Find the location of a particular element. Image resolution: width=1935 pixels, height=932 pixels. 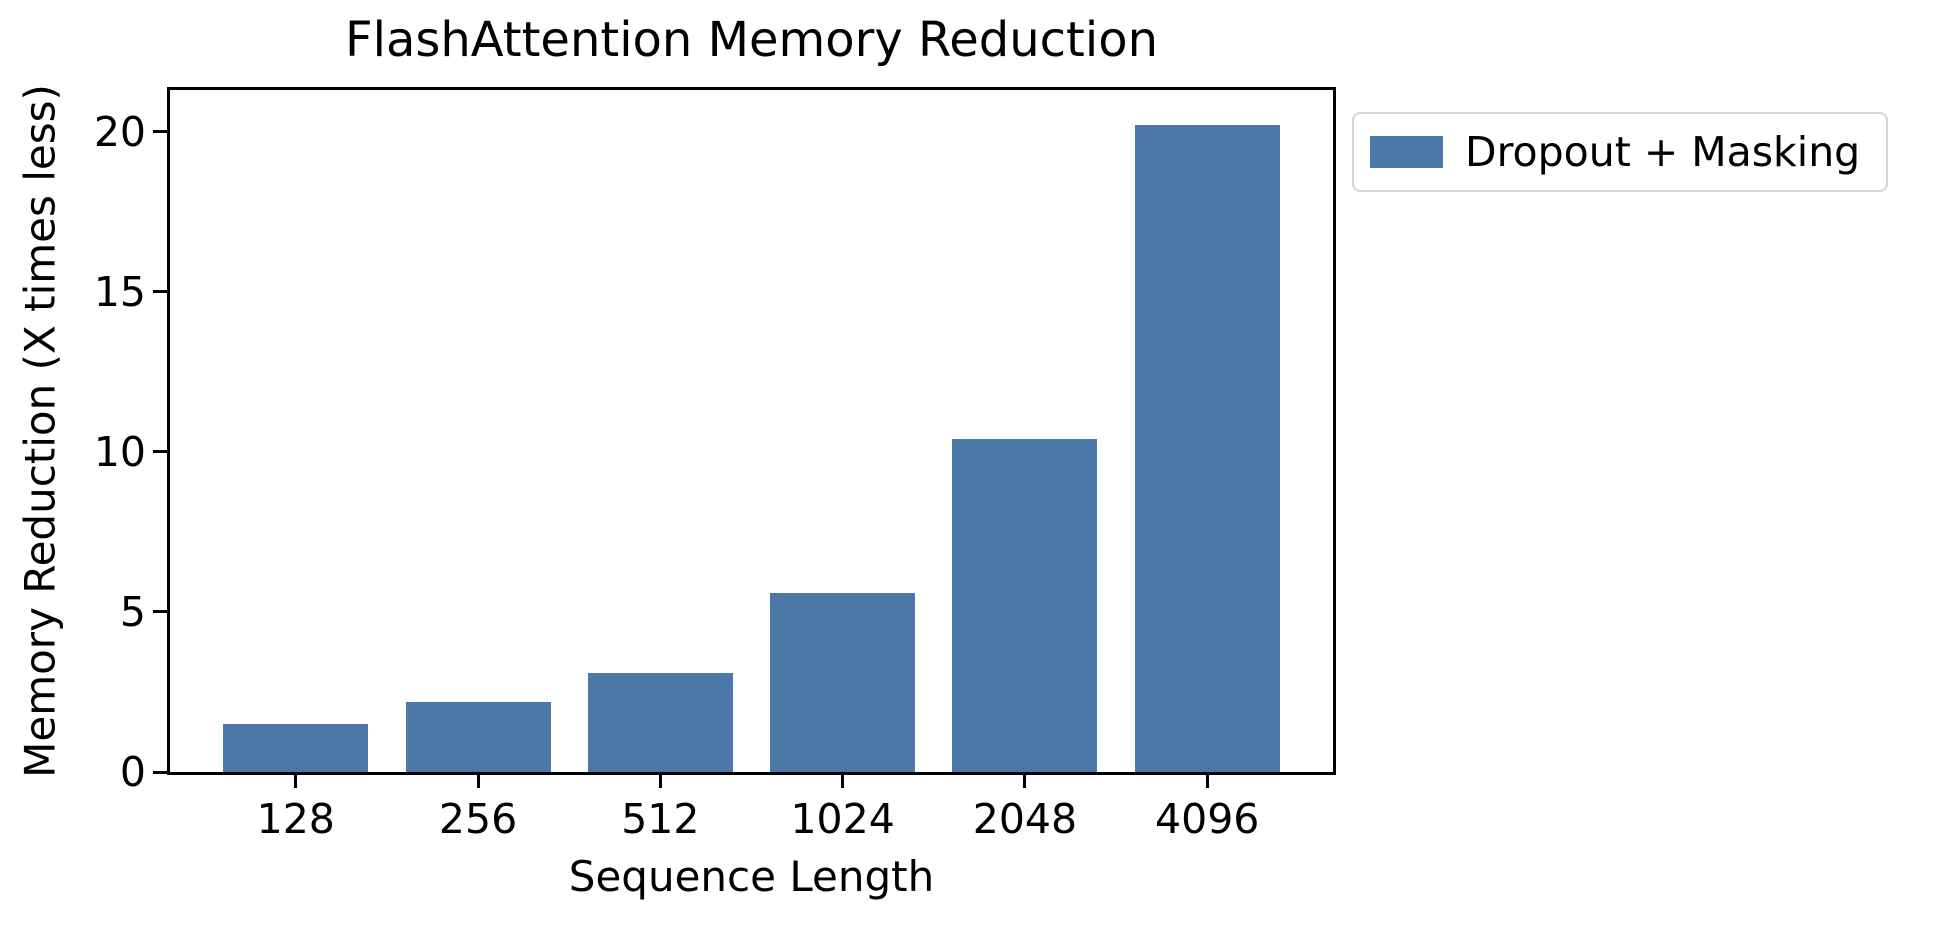

x-tick-label: 128 is located at coordinates (295, 819).